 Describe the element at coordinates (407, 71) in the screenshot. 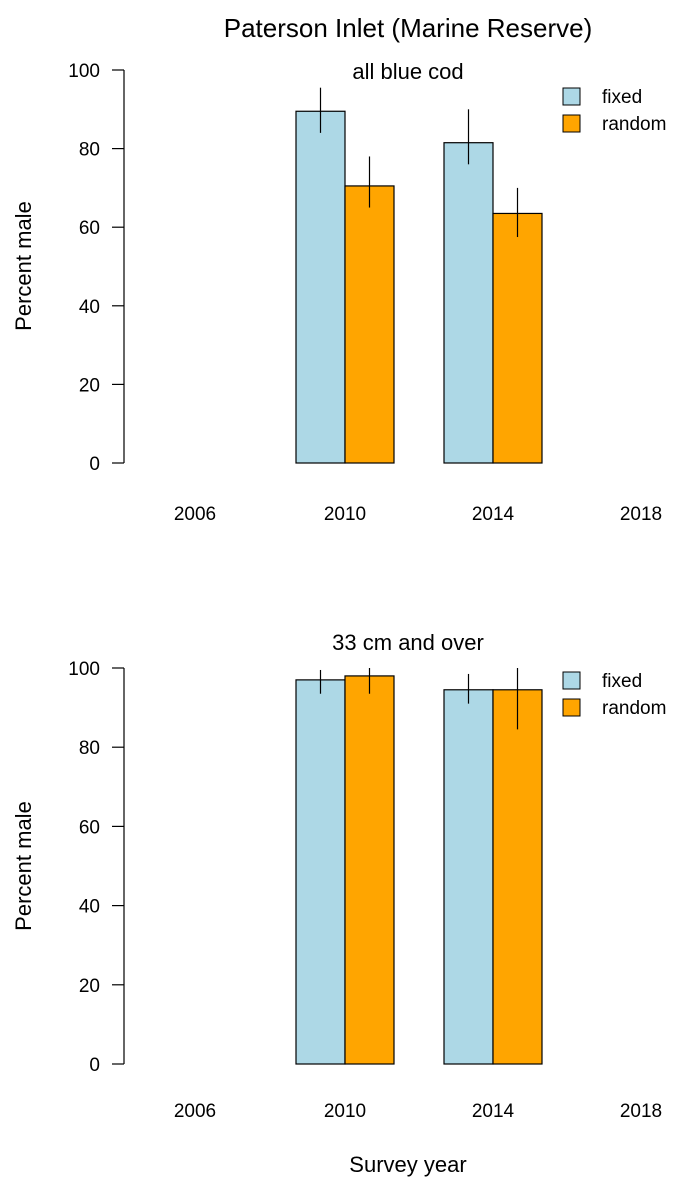

I see `panel-title: all blue cod` at that location.